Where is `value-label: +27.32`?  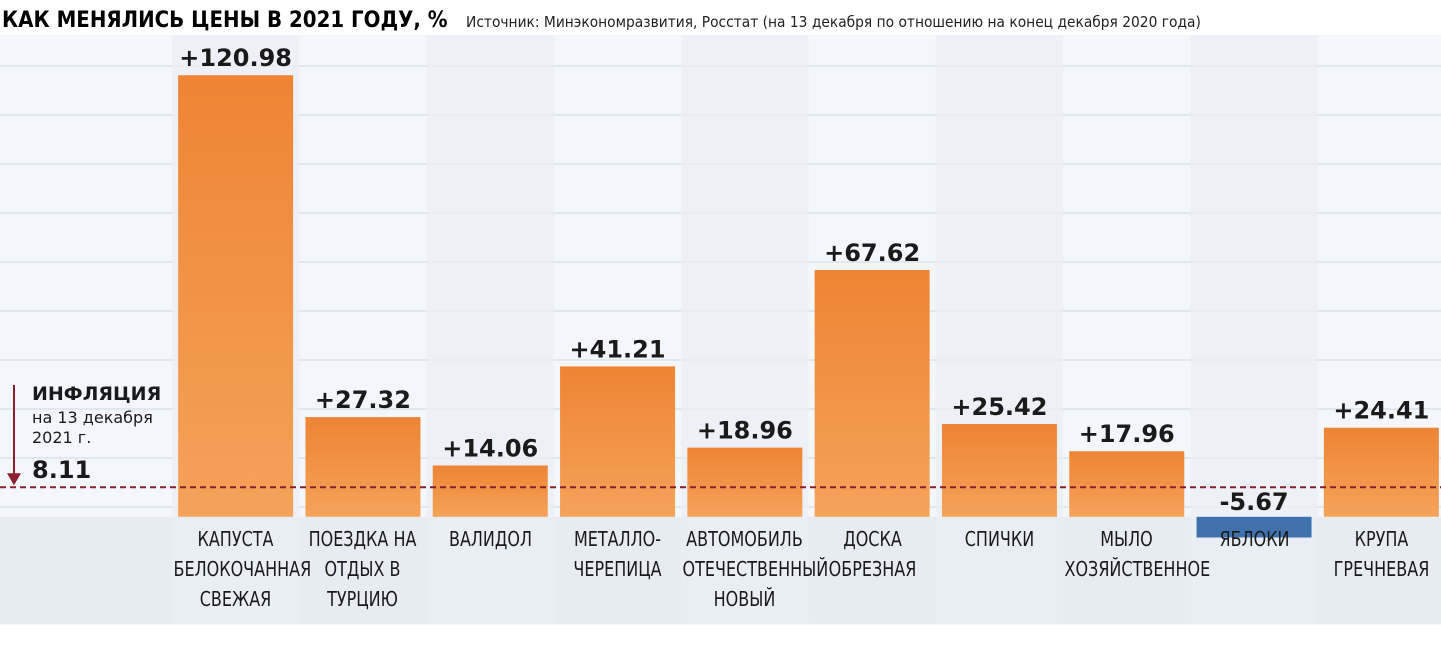 value-label: +27.32 is located at coordinates (363, 400).